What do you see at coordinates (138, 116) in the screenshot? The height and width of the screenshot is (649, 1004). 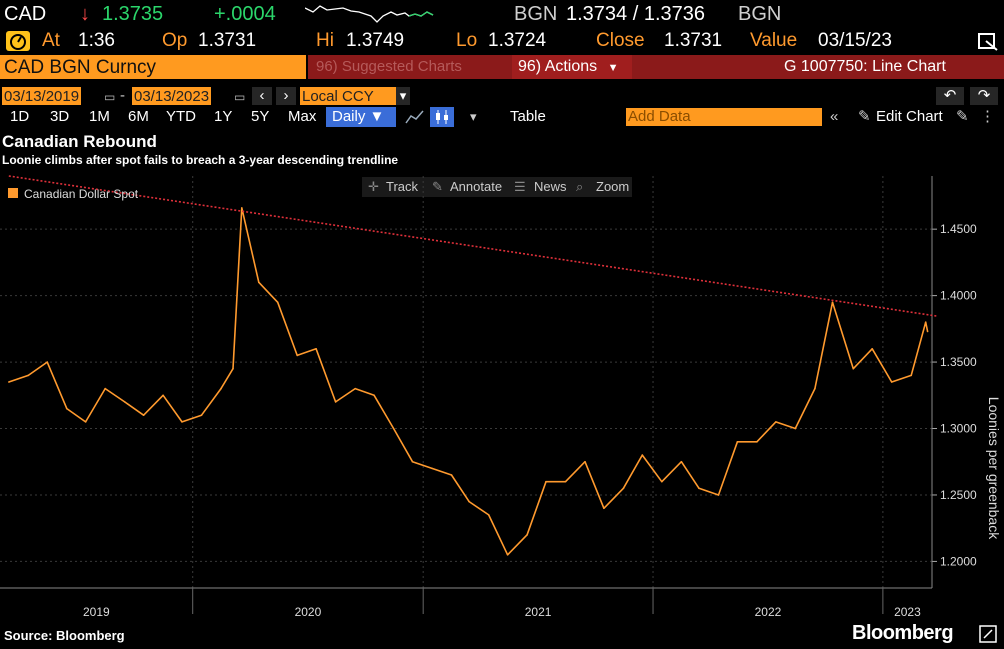 I see `period-6m: 6M` at bounding box center [138, 116].